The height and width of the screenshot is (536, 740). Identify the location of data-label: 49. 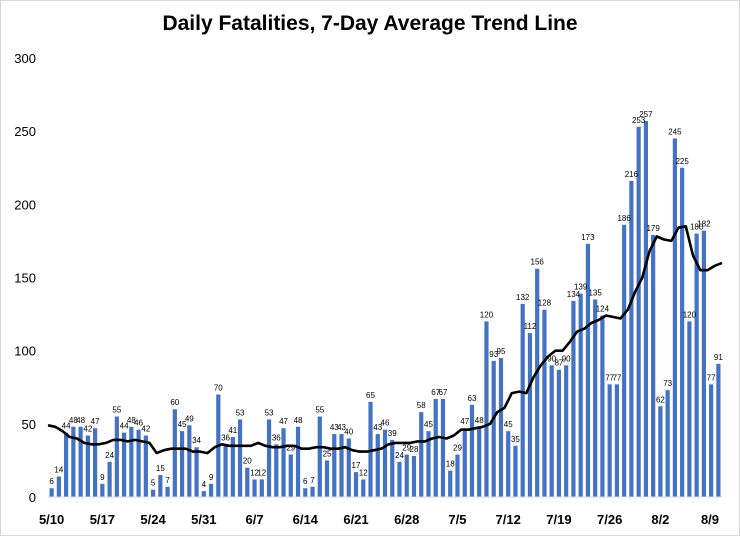
(189, 418).